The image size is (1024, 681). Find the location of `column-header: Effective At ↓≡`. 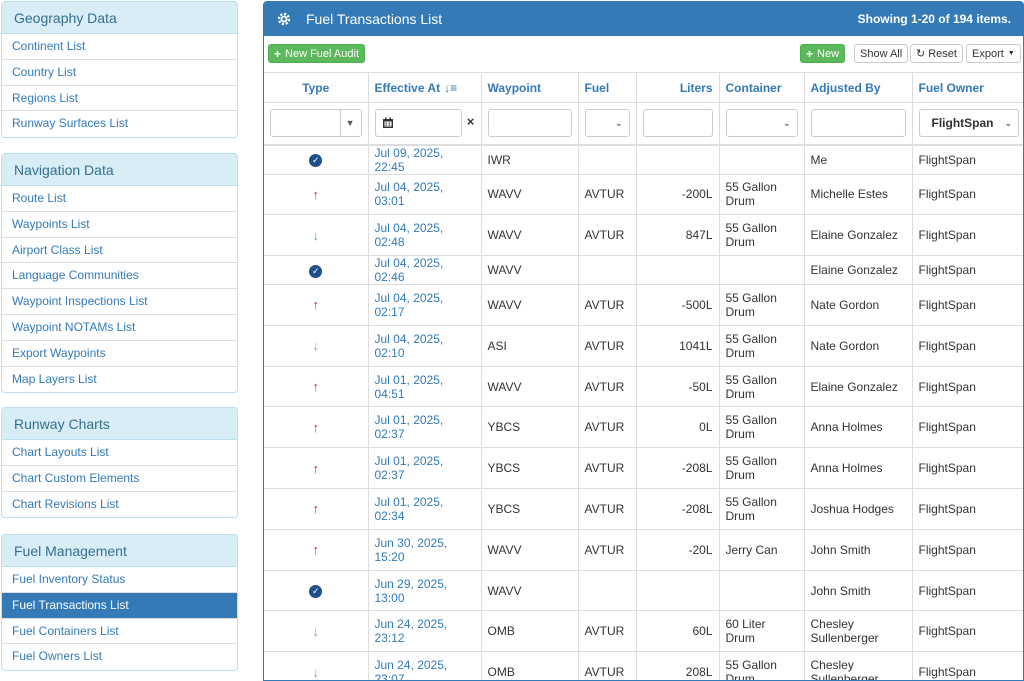

column-header: Effective At ↓≡ is located at coordinates (425, 87).